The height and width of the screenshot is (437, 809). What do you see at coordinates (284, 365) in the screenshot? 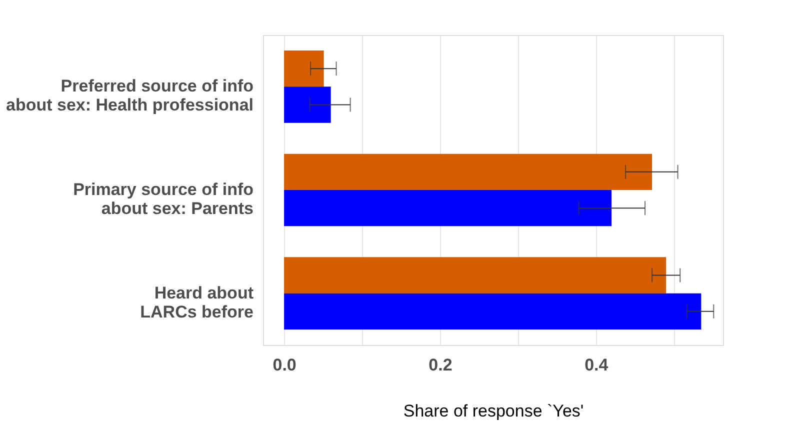
I see `x-tick-label: 0.0` at bounding box center [284, 365].